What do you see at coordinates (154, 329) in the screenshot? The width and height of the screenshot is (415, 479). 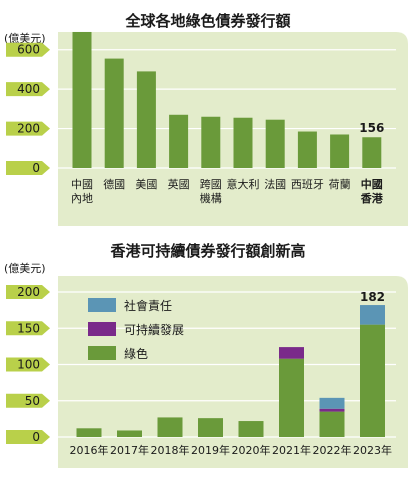 I see `chart2-legend-label: 可持續發展` at bounding box center [154, 329].